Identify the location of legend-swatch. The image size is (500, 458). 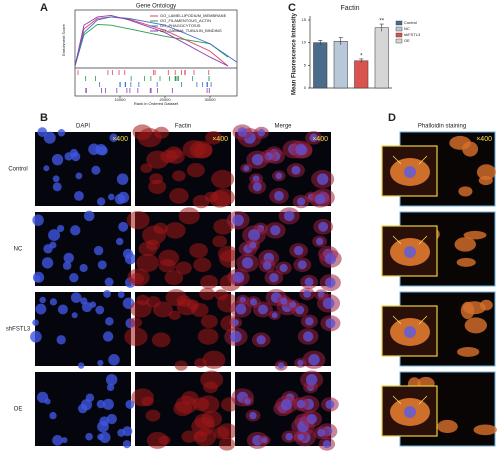
(399, 35).